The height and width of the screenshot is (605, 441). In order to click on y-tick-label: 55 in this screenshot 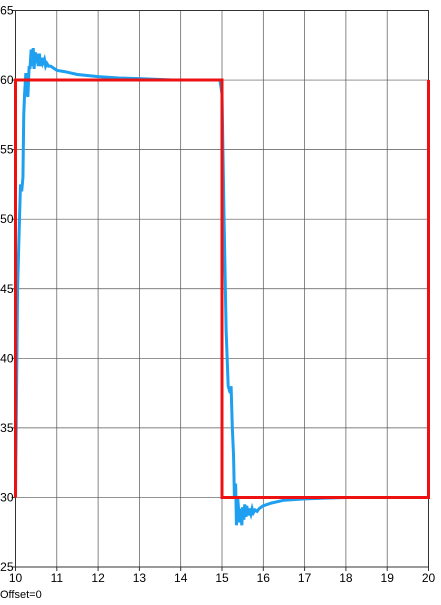, I will do `click(7, 150)`.